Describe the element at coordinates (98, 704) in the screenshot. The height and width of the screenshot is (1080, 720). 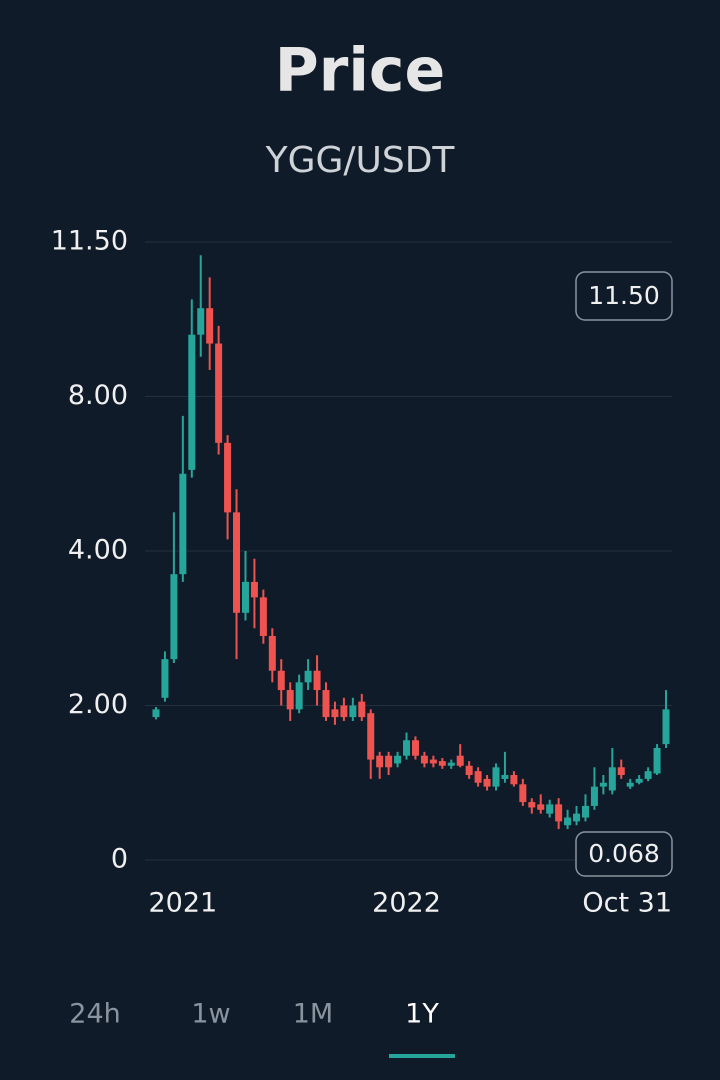
I see `y-tick-label: 2.00` at that location.